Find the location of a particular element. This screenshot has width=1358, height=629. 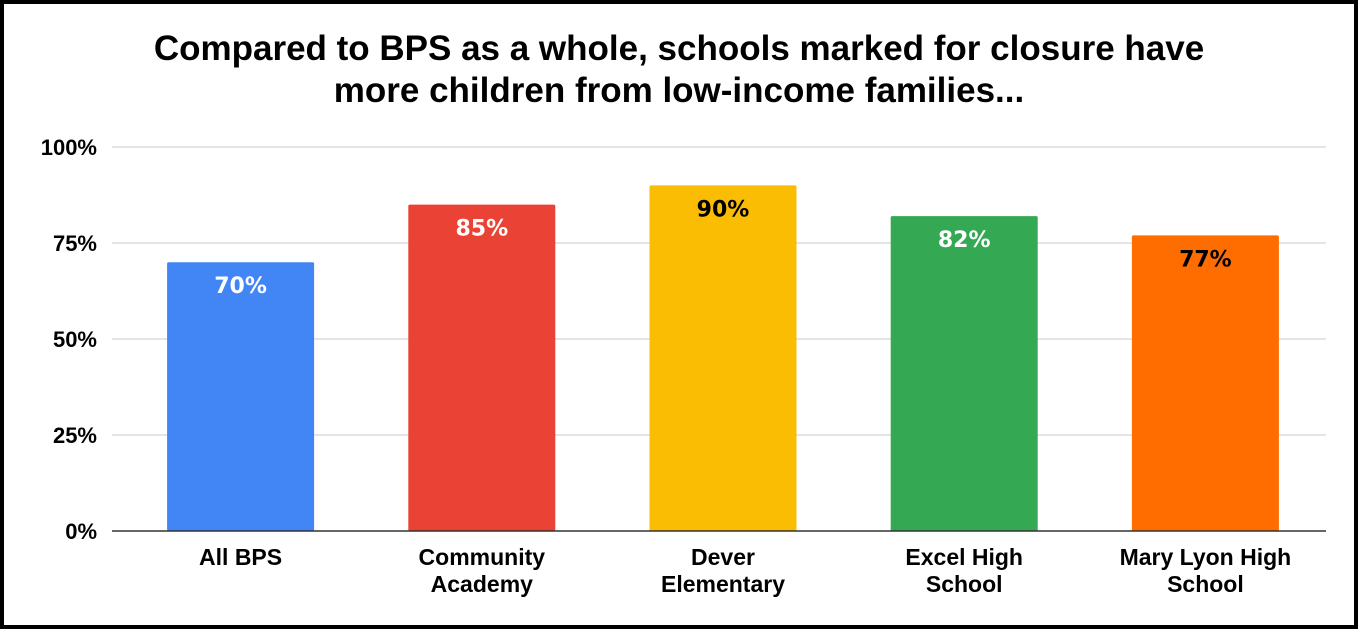

y-tick-label: 50% is located at coordinates (75, 339).